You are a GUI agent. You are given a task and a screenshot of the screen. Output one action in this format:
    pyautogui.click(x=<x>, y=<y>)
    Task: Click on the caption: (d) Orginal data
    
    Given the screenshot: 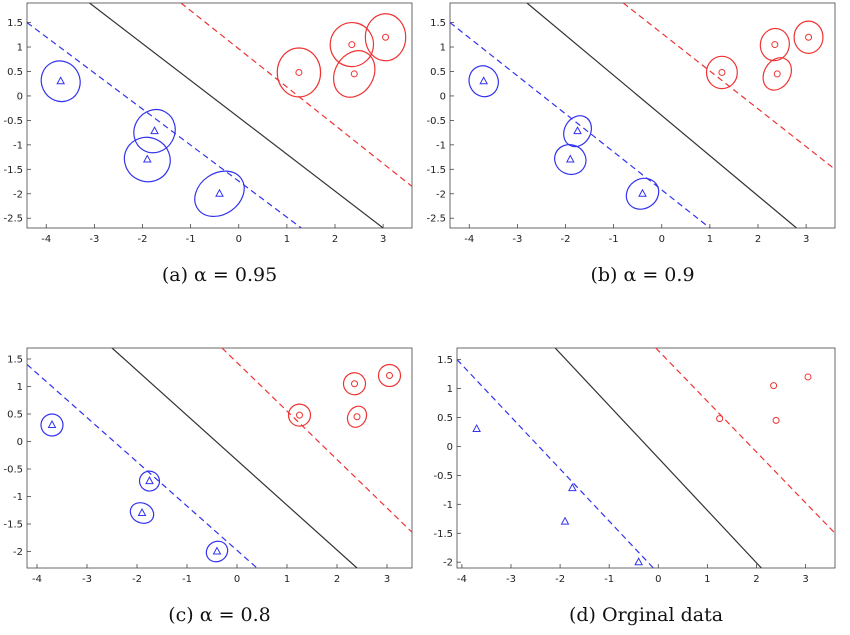 What is the action you would take?
    pyautogui.click(x=646, y=615)
    